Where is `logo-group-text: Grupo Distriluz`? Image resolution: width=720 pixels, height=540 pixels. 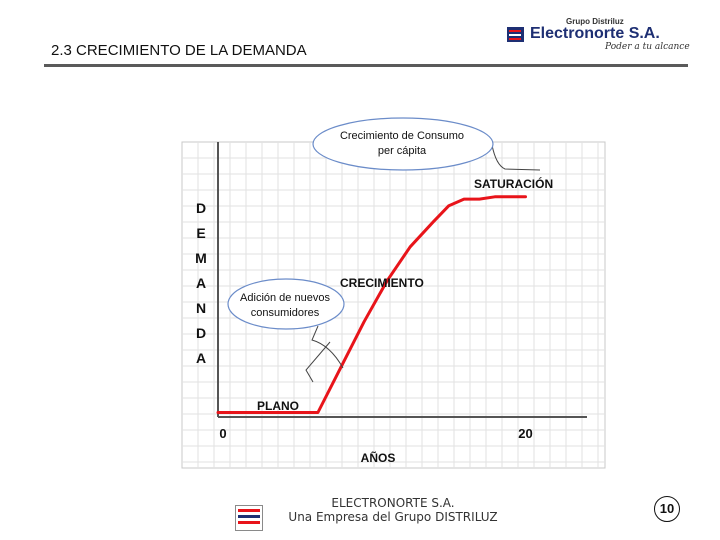 logo-group-text: Grupo Distriluz is located at coordinates (595, 21).